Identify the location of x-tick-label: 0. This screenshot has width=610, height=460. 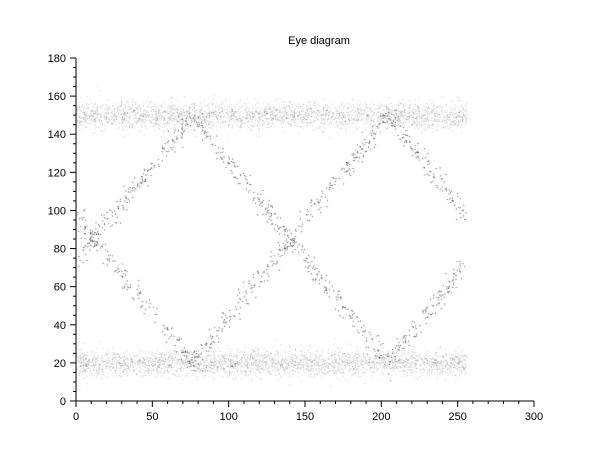
(76, 417).